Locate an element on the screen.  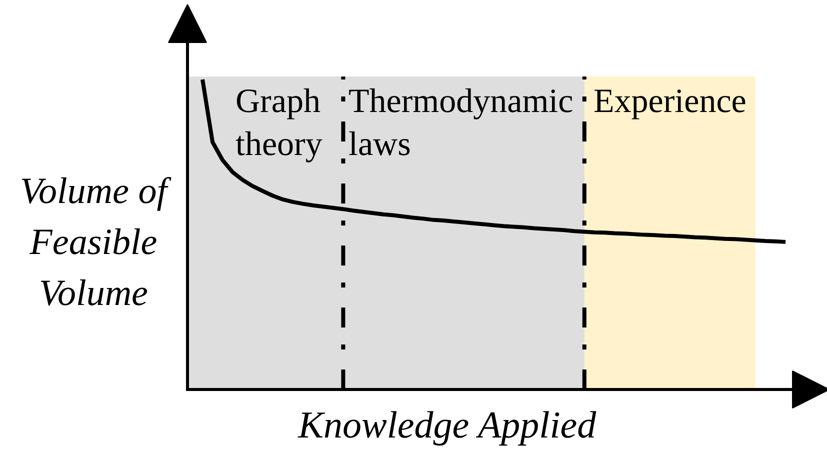
annotation: Graph theory is located at coordinates (279, 123).